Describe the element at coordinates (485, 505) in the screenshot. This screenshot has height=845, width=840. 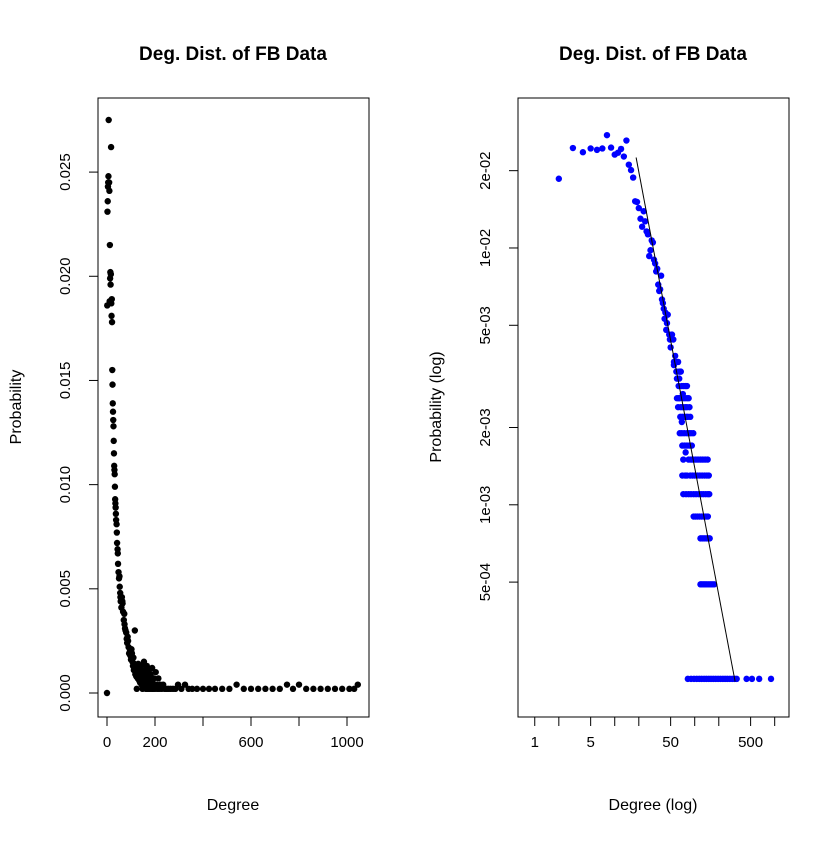
I see `right-y-tick-label: 1e-03` at that location.